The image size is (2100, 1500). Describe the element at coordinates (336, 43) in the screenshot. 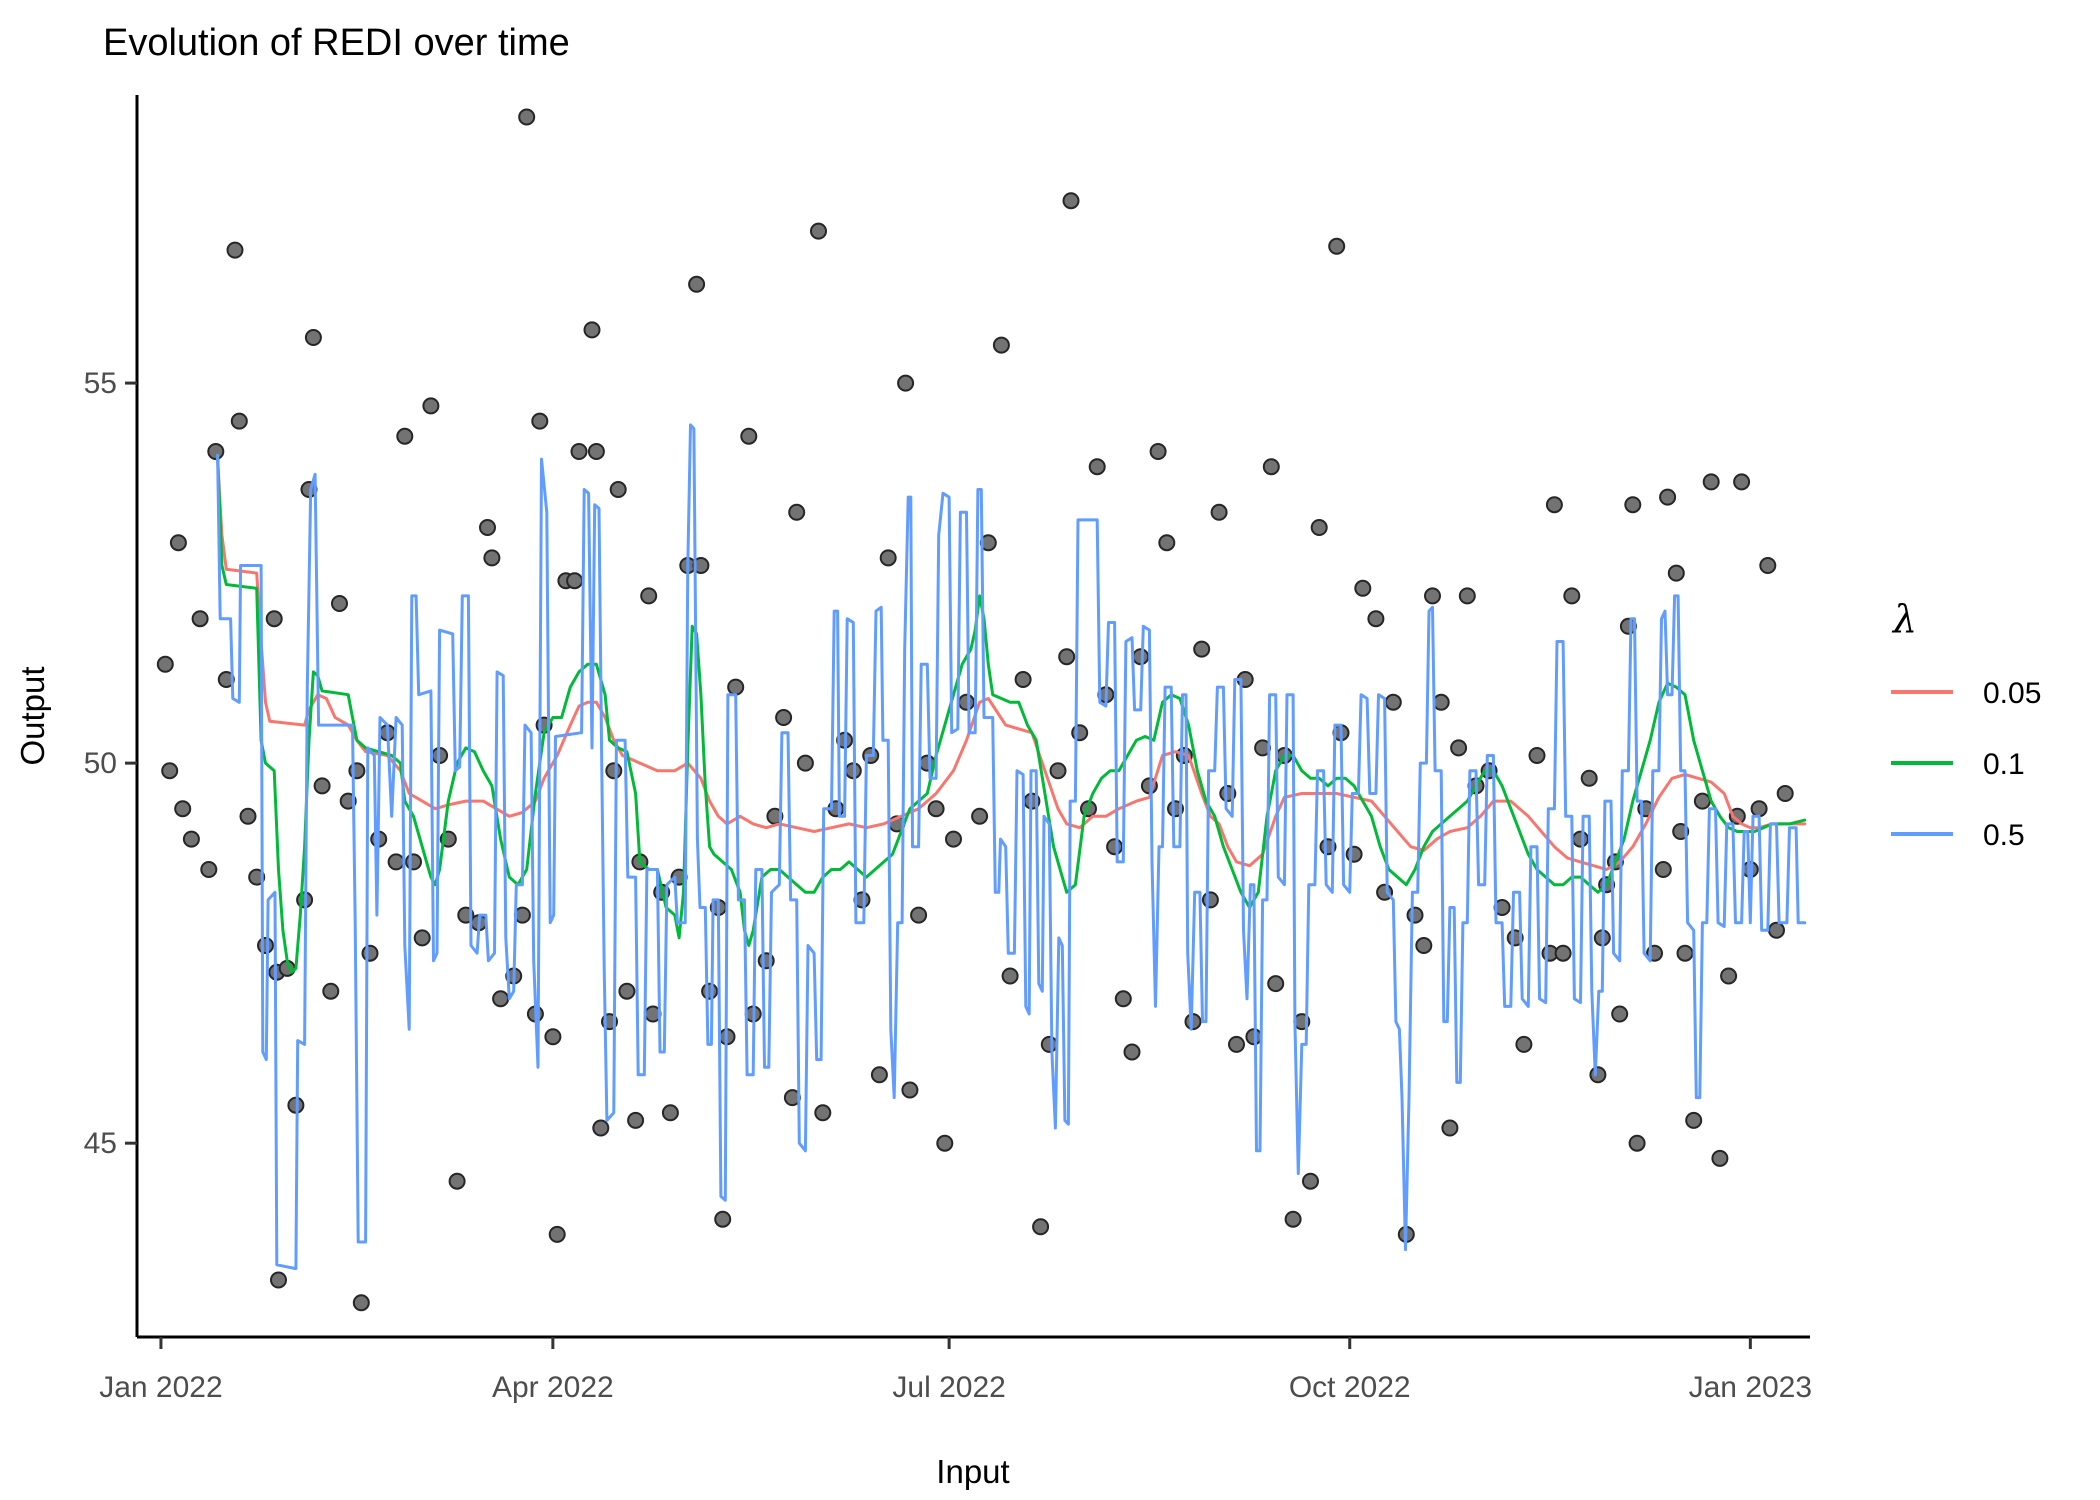

I see `chart-title: Evolution of REDI over time` at that location.